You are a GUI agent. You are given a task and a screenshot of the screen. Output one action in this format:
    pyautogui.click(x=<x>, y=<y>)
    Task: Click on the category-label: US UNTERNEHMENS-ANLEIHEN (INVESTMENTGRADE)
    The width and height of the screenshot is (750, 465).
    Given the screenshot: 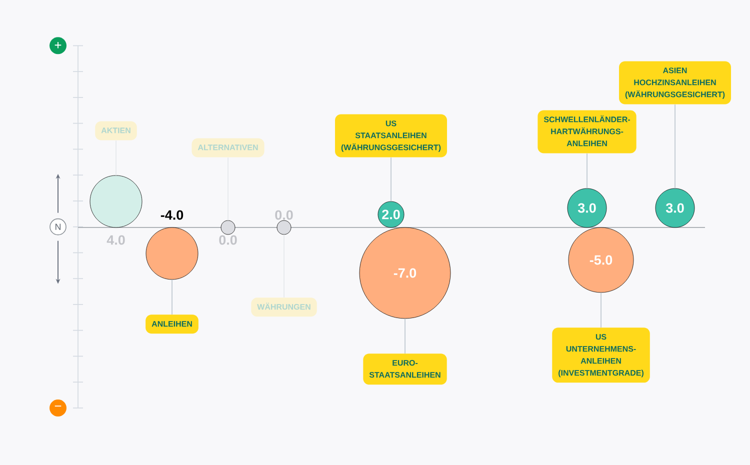 What is the action you would take?
    pyautogui.click(x=601, y=356)
    